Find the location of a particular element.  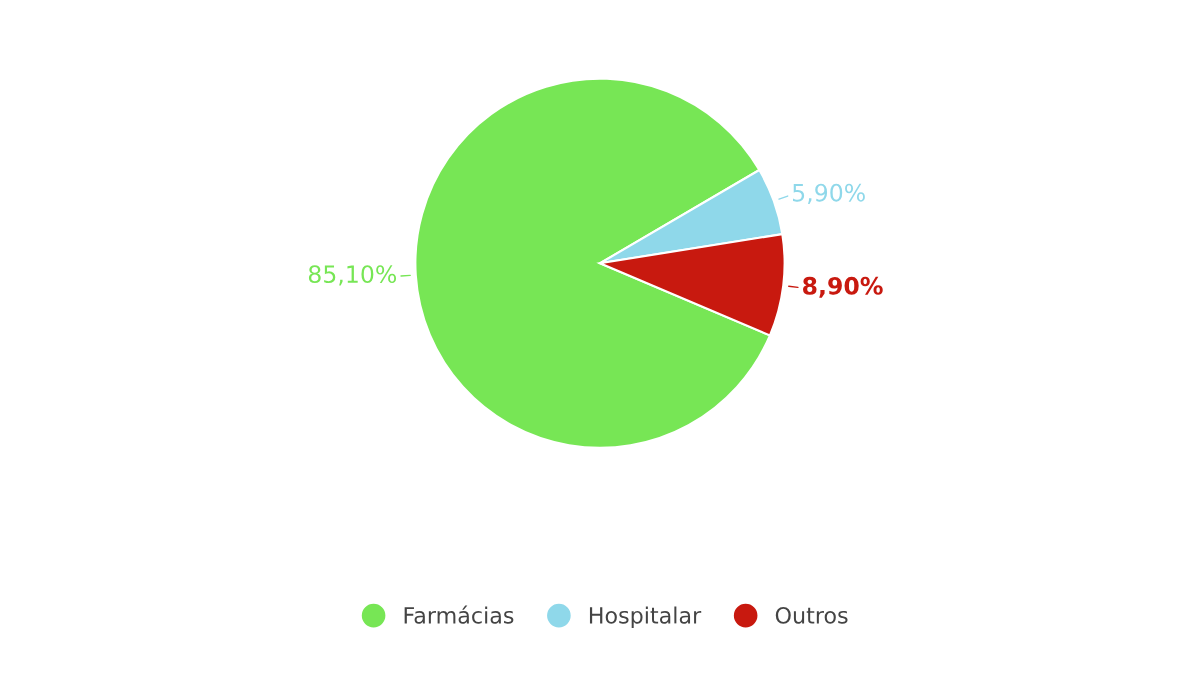

data-label: 8,90% is located at coordinates (843, 287).